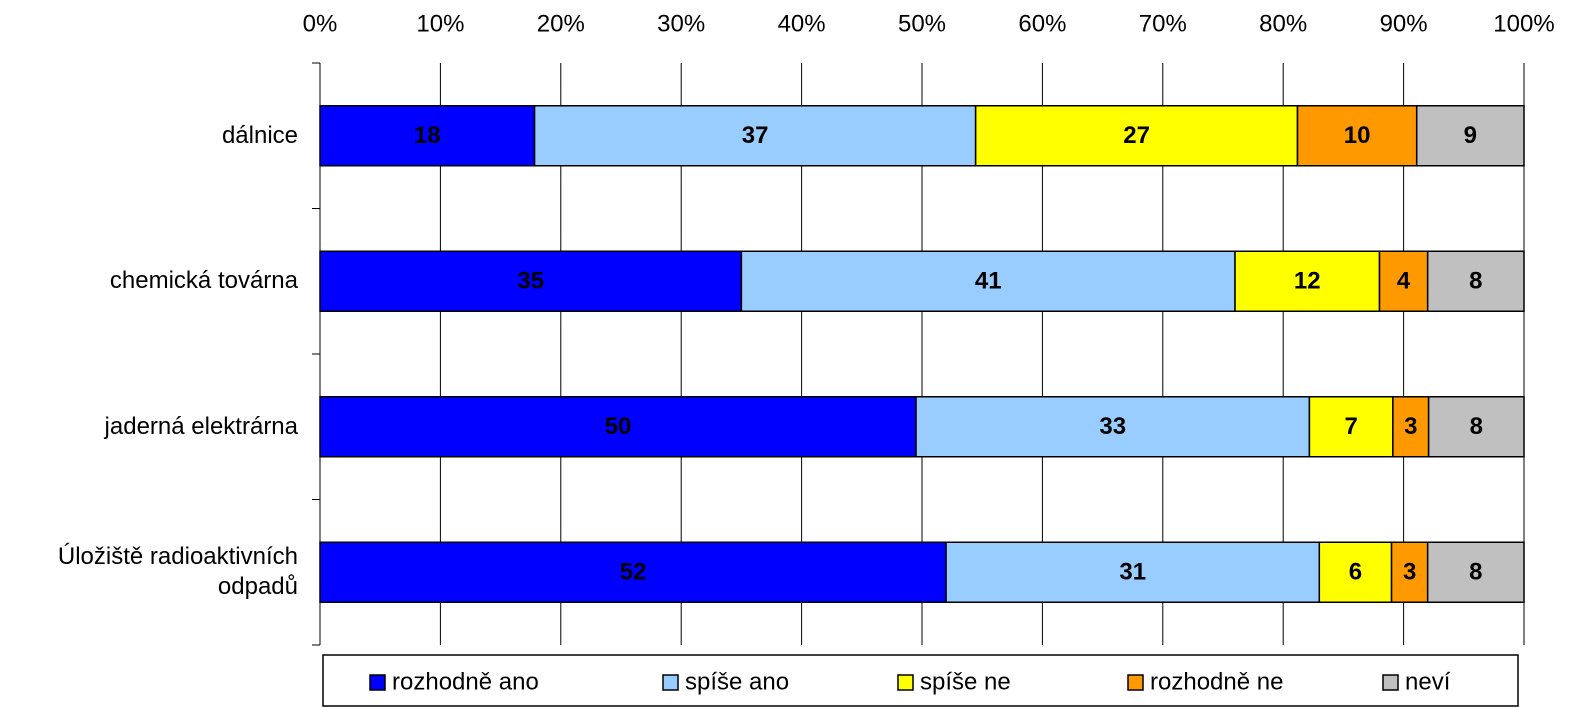  I want to click on data-label: 9, so click(1470, 135).